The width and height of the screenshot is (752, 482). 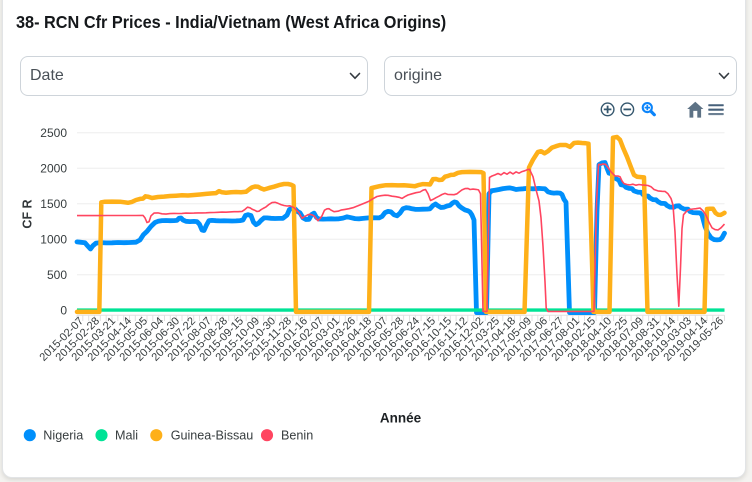 What do you see at coordinates (28, 213) in the screenshot?
I see `svg-text: CF R` at bounding box center [28, 213].